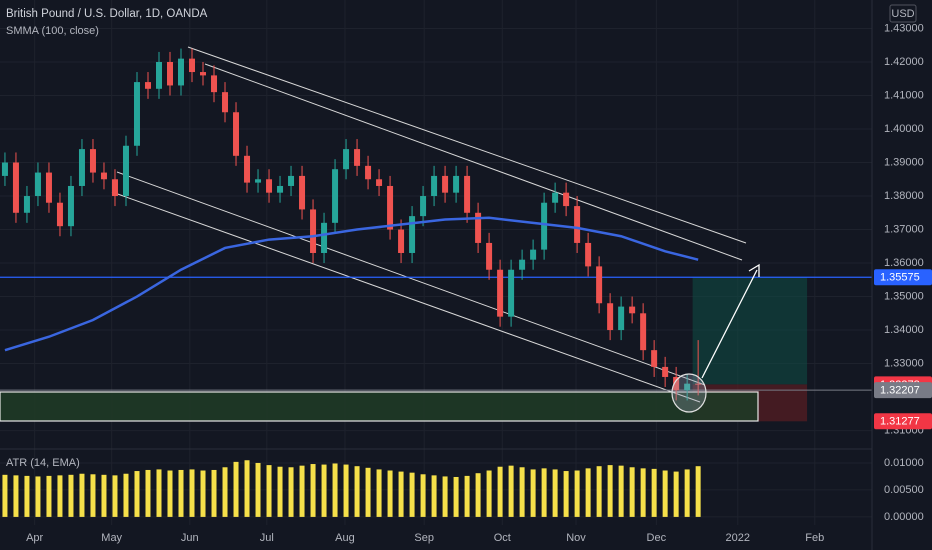  I want to click on price-label: 1.32207, so click(900, 391).